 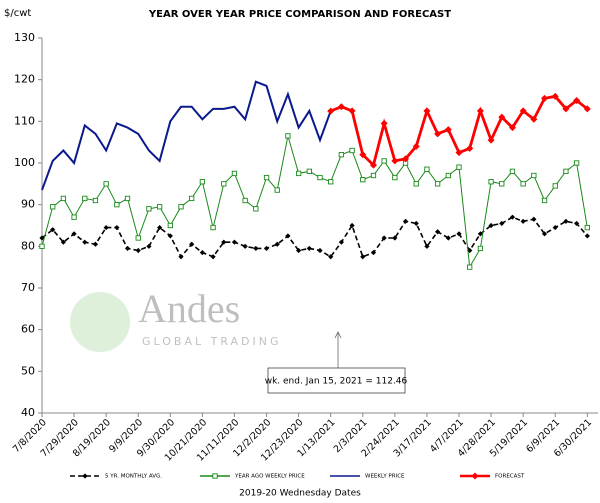 What do you see at coordinates (133, 477) in the screenshot?
I see `legend-label: 5 YR. MONTHLY AVG.` at bounding box center [133, 477].